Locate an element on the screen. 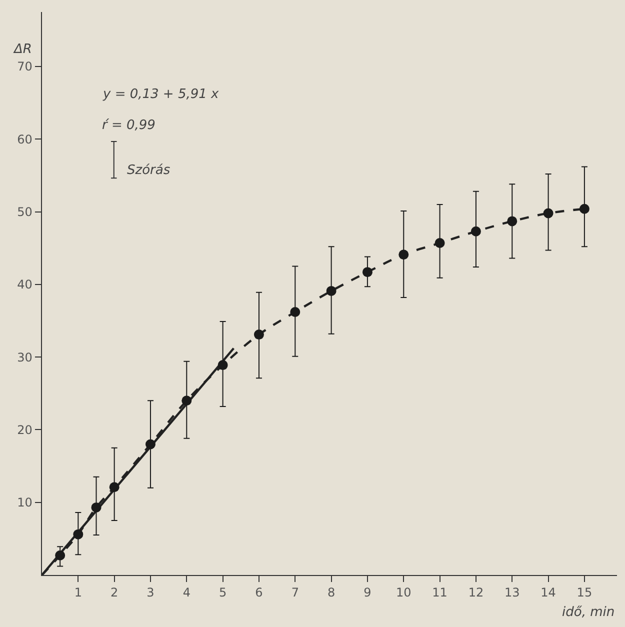 The height and width of the screenshot is (627, 625). x-tick-label: 4 is located at coordinates (186, 593).